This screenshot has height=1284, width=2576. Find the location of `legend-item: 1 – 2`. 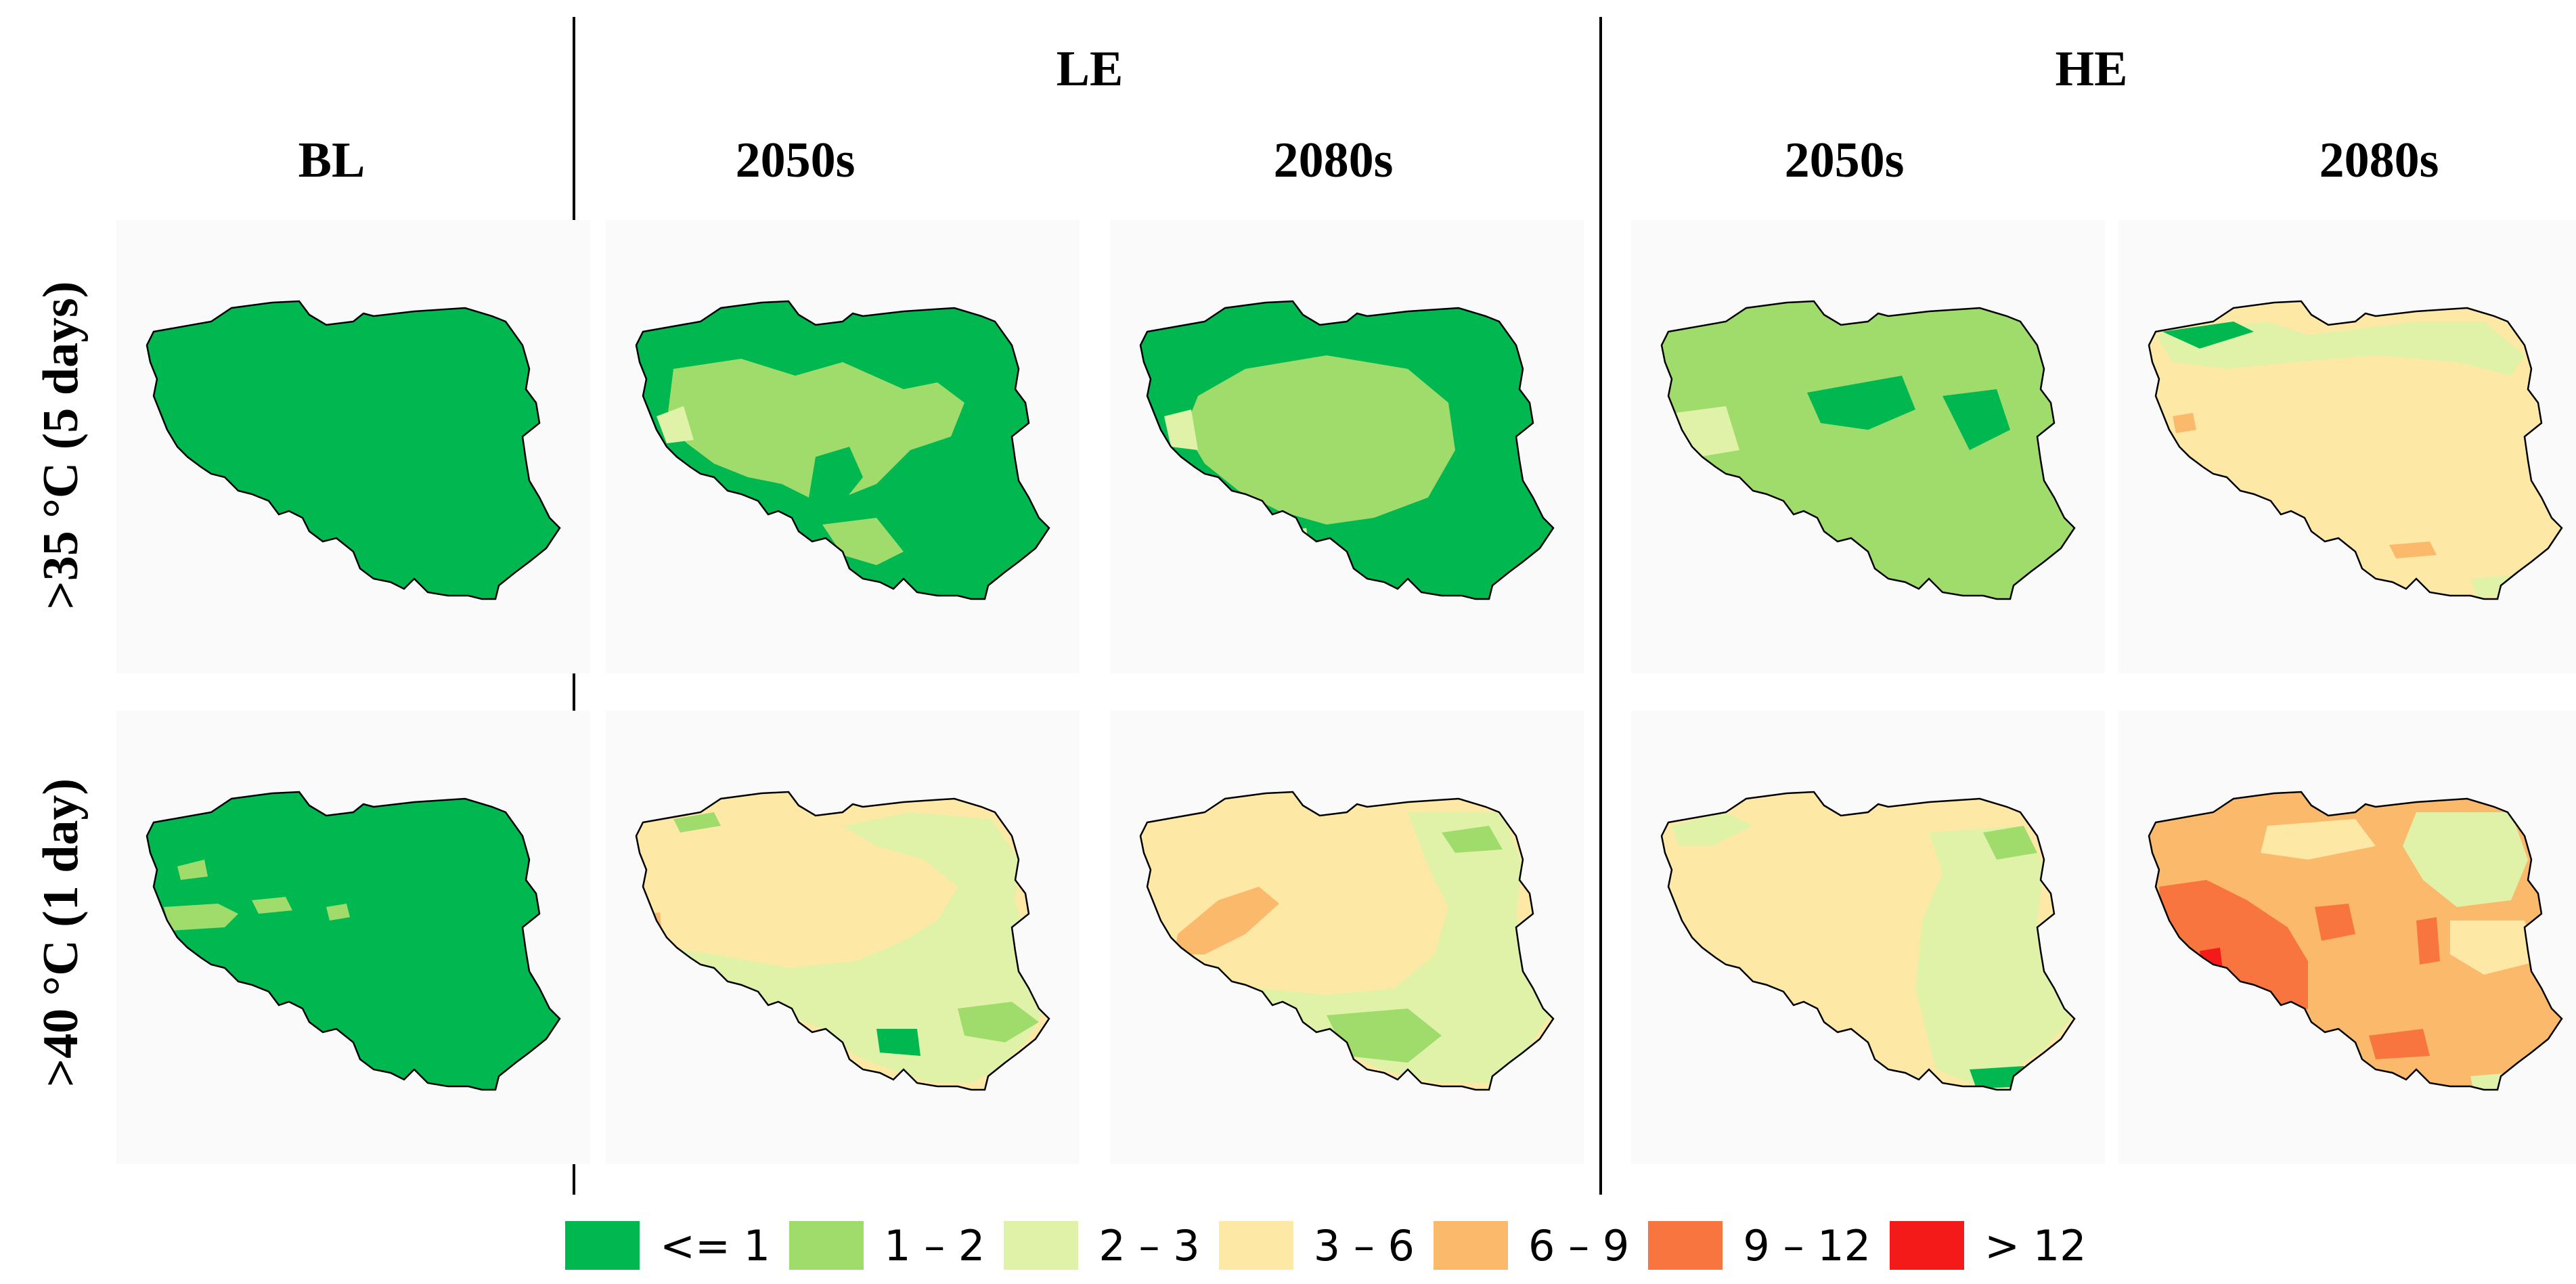

legend-item: 1 – 2 is located at coordinates (887, 1245).